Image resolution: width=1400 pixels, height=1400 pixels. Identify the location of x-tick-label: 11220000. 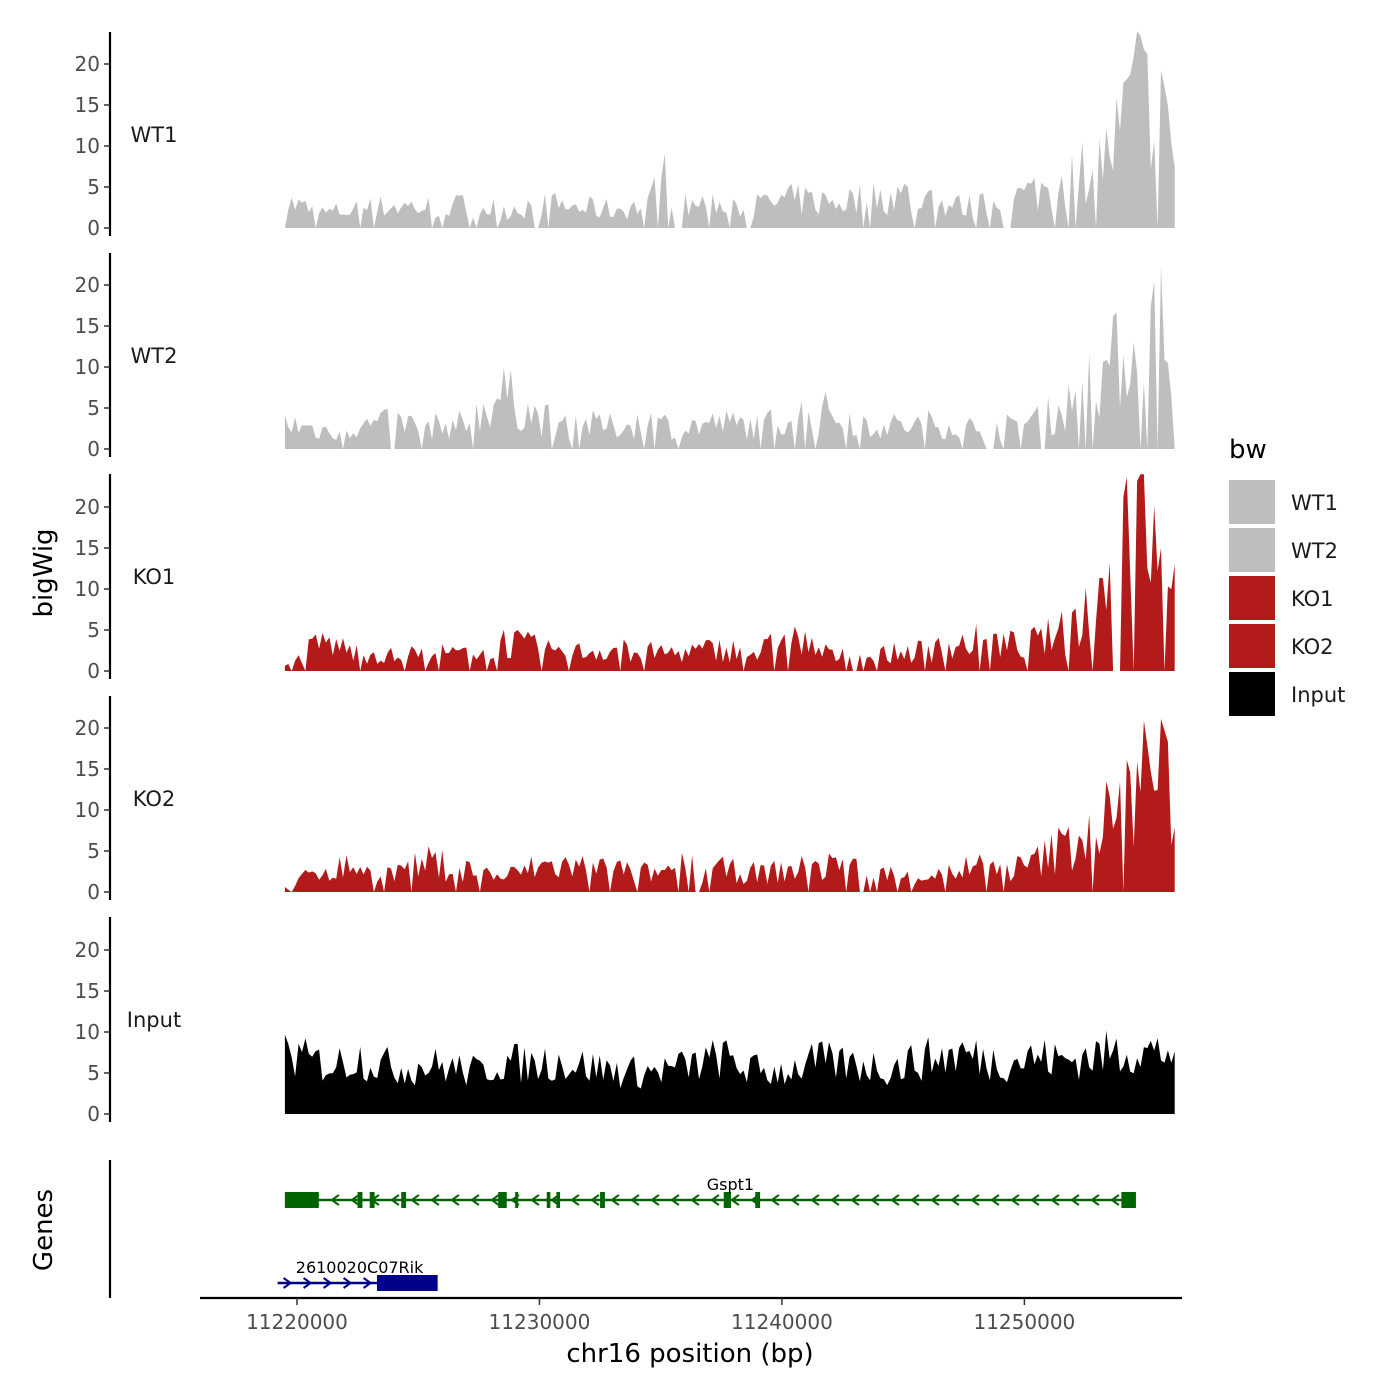
(297, 1322).